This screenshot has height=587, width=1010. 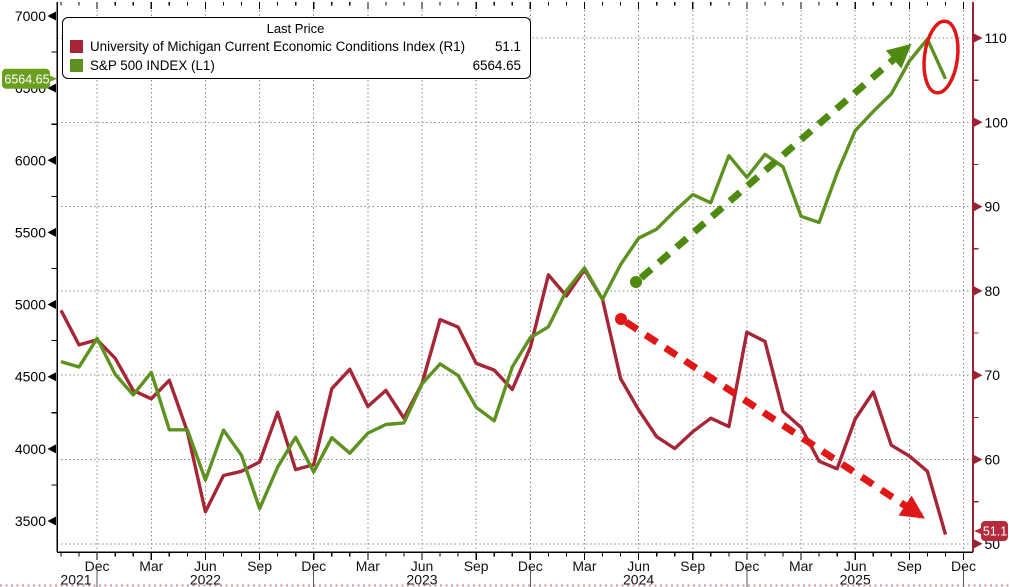 I want to click on year-label: 2025, so click(x=855, y=579).